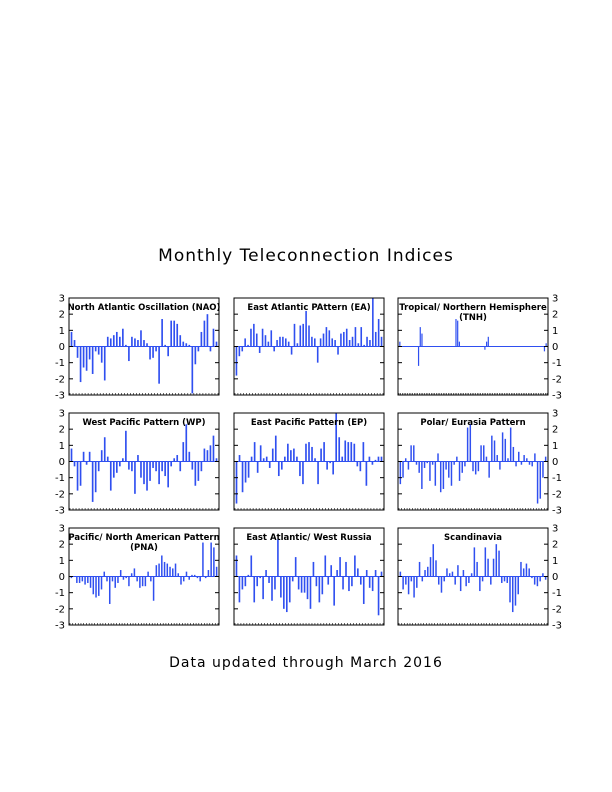 Image resolution: width=612 pixels, height=792 pixels. I want to click on figure-title: Monthly Teleconnection Indices, so click(306, 256).